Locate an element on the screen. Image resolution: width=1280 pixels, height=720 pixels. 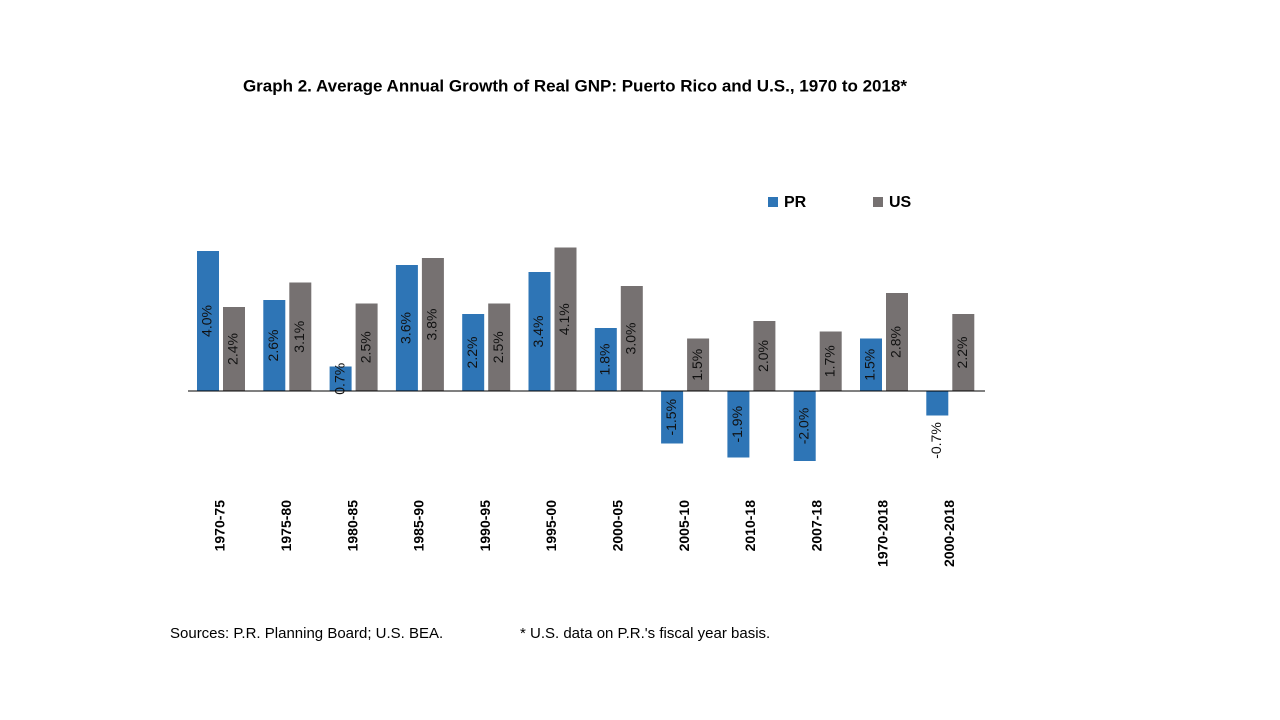
value-label: 1.8% is located at coordinates (605, 360).